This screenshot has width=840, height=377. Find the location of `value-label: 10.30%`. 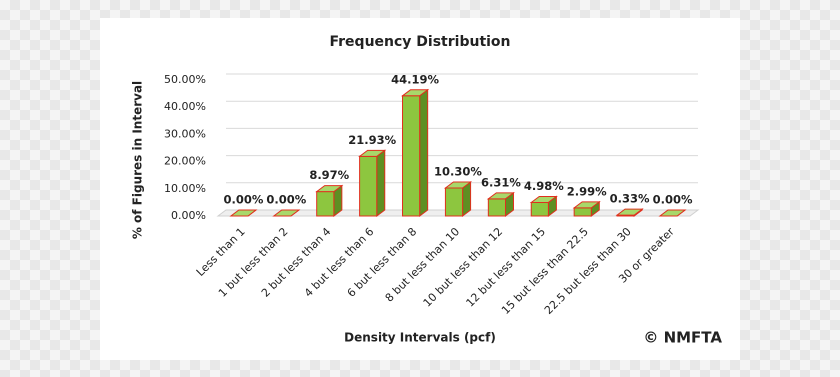

value-label: 10.30% is located at coordinates (458, 171).